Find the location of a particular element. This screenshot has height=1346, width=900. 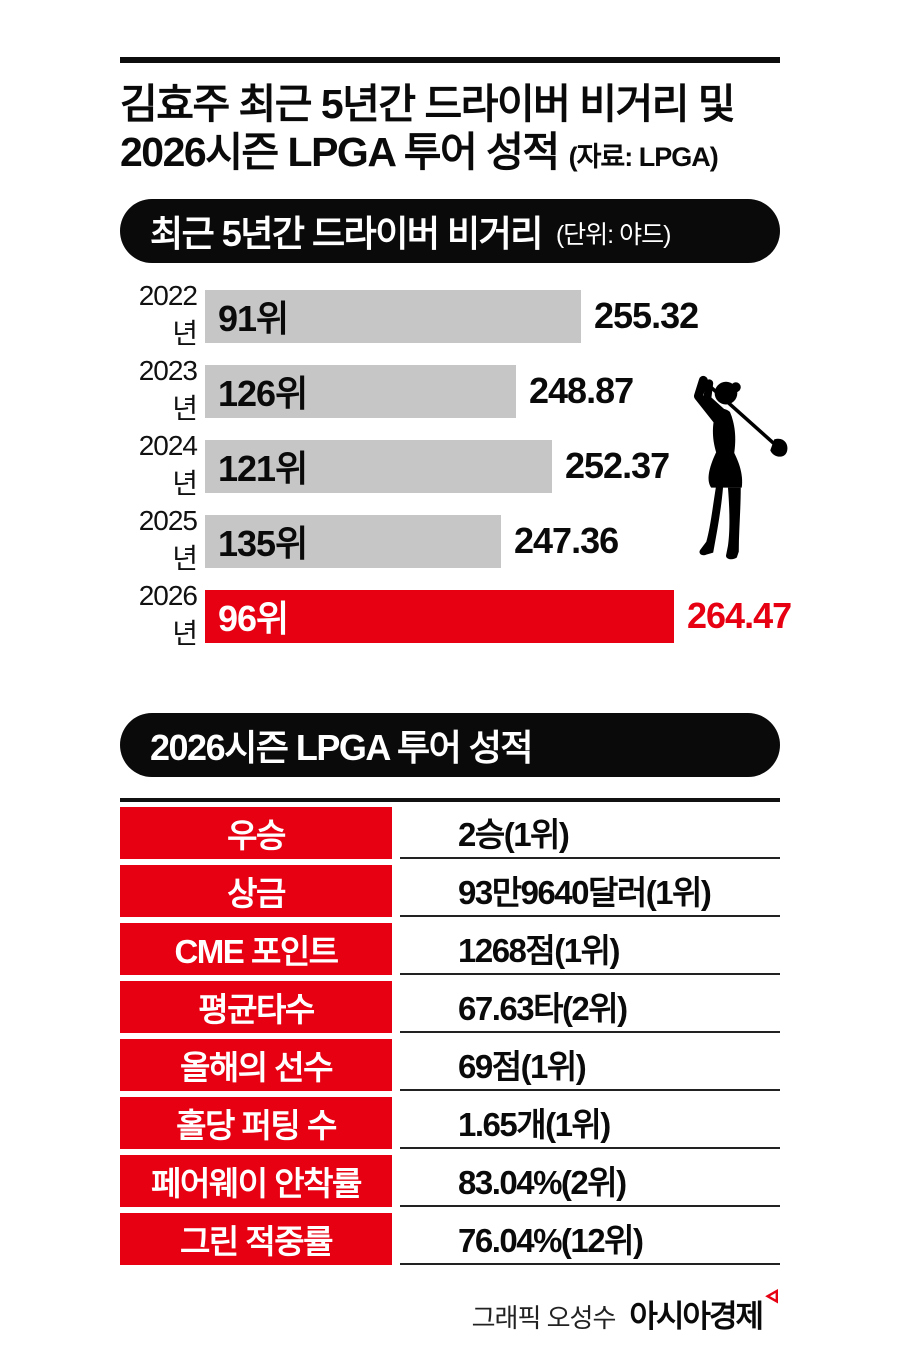

stat-row: 그린 적중률 76.04%(12위) is located at coordinates (450, 1238).